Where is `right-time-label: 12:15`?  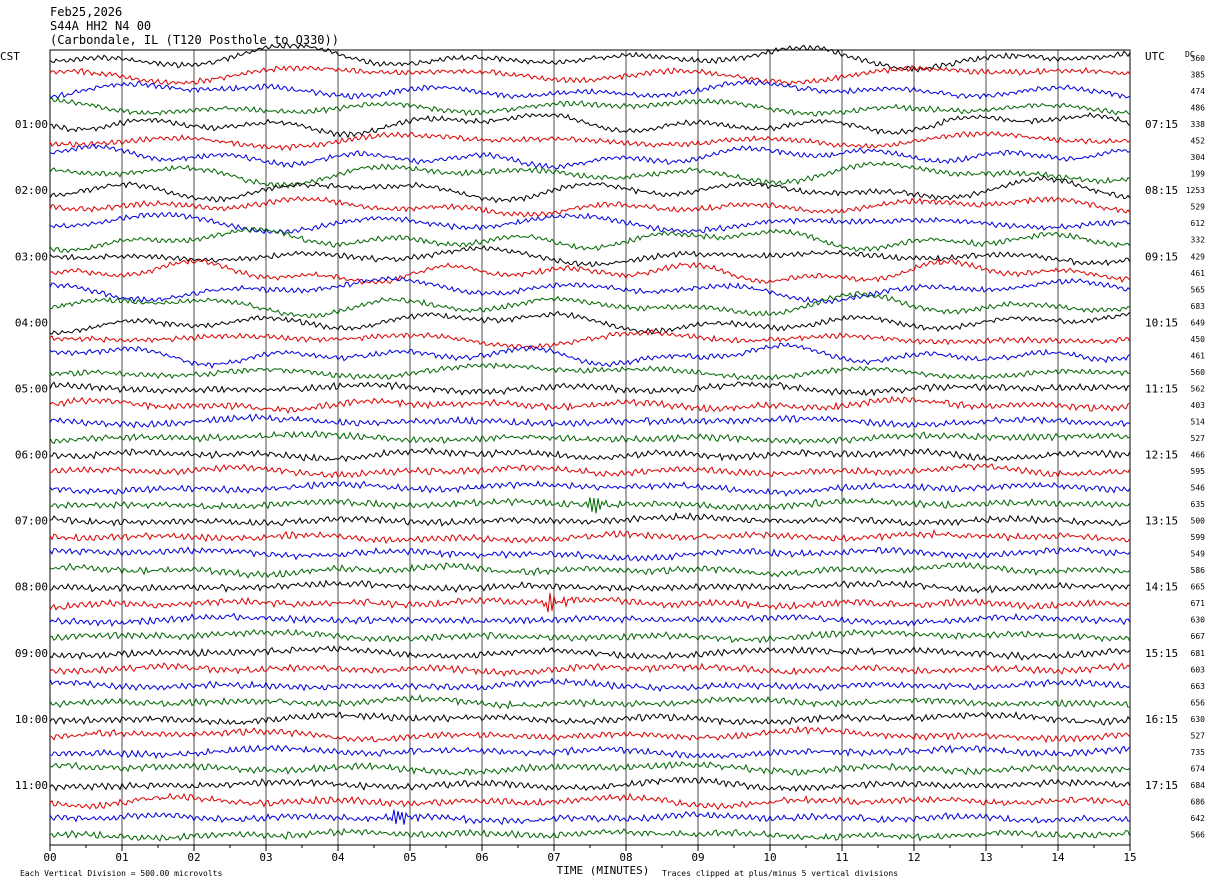
right-time-label: 12:15 is located at coordinates (1161, 455).